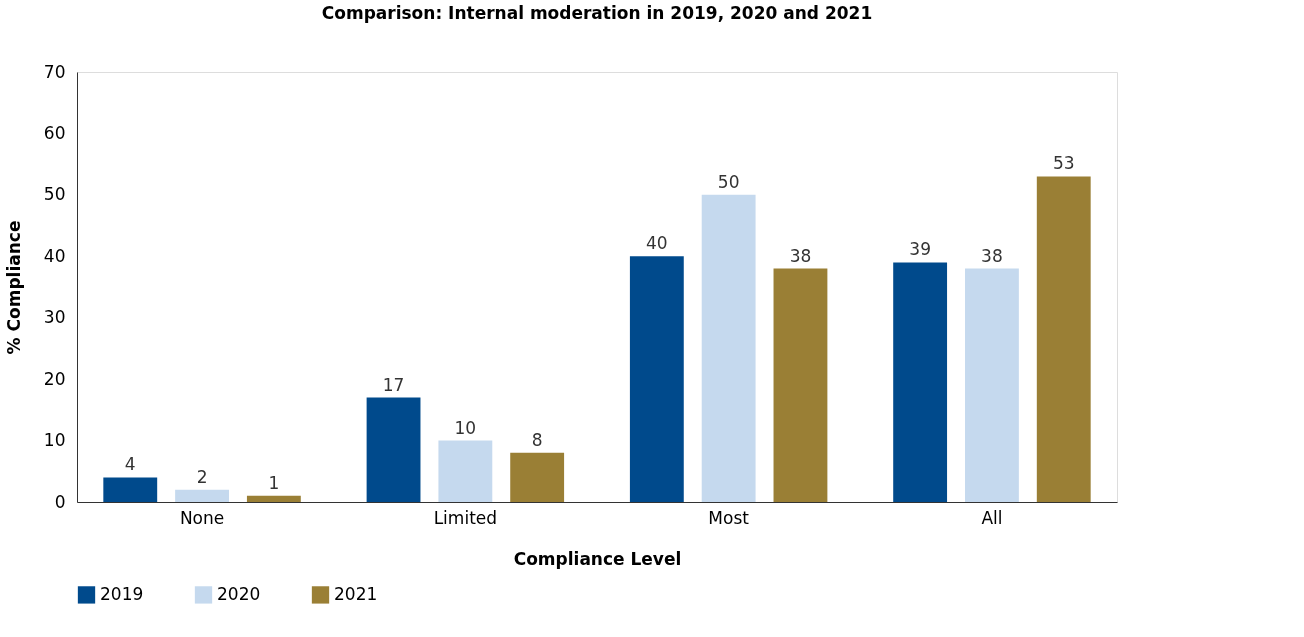 The width and height of the screenshot is (1304, 637). What do you see at coordinates (54, 71) in the screenshot?
I see `y-tick-label: 70` at bounding box center [54, 71].